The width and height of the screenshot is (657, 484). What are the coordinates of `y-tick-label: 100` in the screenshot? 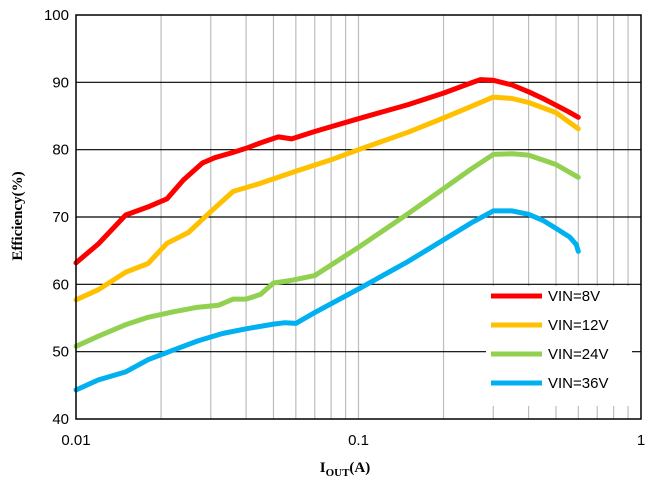 It's located at (56, 15).